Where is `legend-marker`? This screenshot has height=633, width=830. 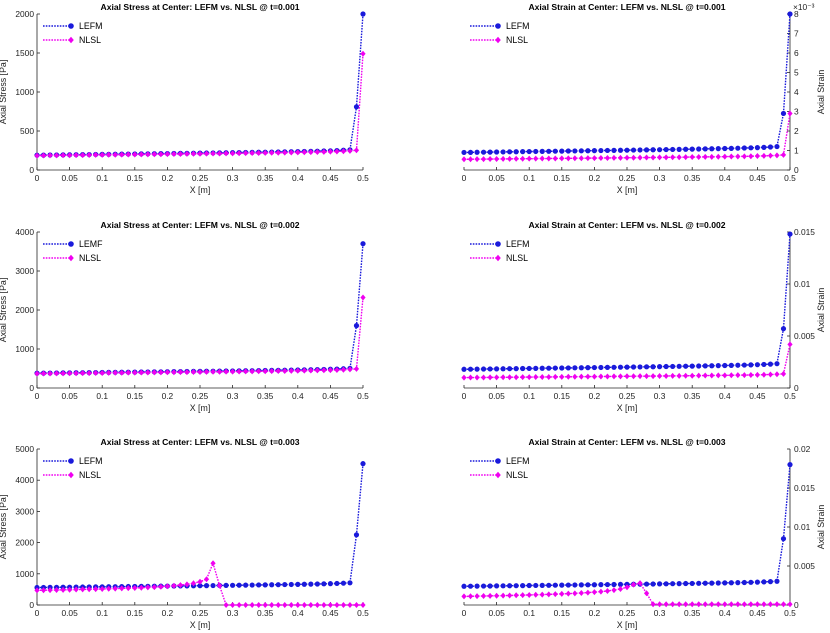
legend-marker is located at coordinates (498, 244).